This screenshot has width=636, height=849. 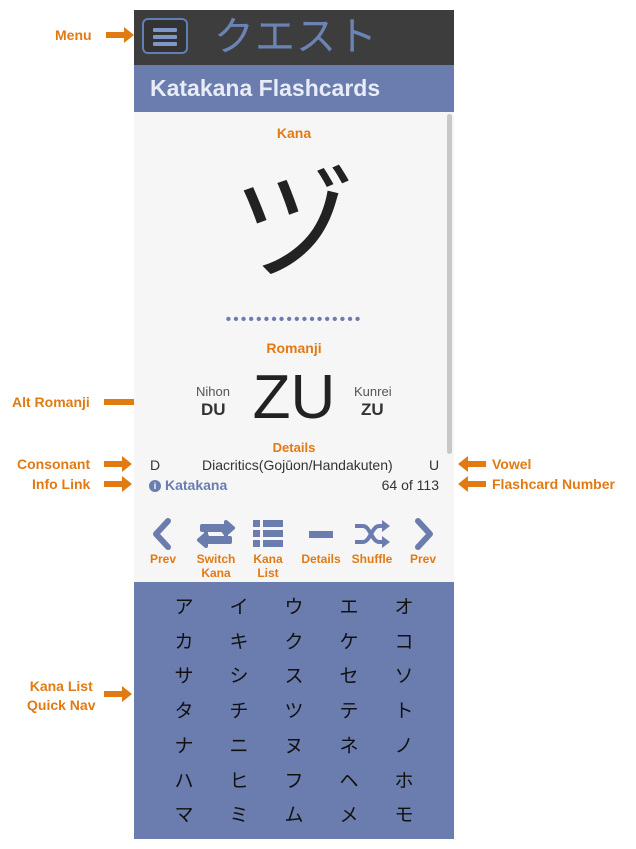 What do you see at coordinates (268, 573) in the screenshot?
I see `kana-list-label-line2: List` at bounding box center [268, 573].